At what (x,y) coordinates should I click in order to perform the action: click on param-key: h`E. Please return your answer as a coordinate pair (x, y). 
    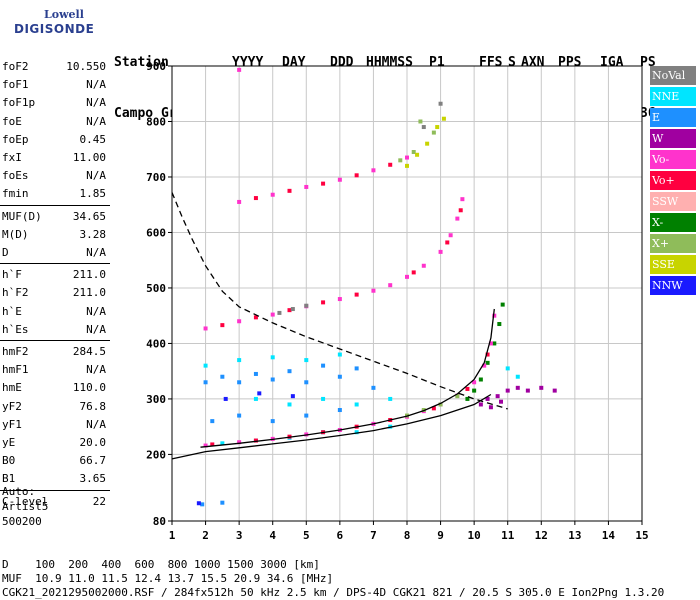
    Looking at the image, I should click on (12, 311).